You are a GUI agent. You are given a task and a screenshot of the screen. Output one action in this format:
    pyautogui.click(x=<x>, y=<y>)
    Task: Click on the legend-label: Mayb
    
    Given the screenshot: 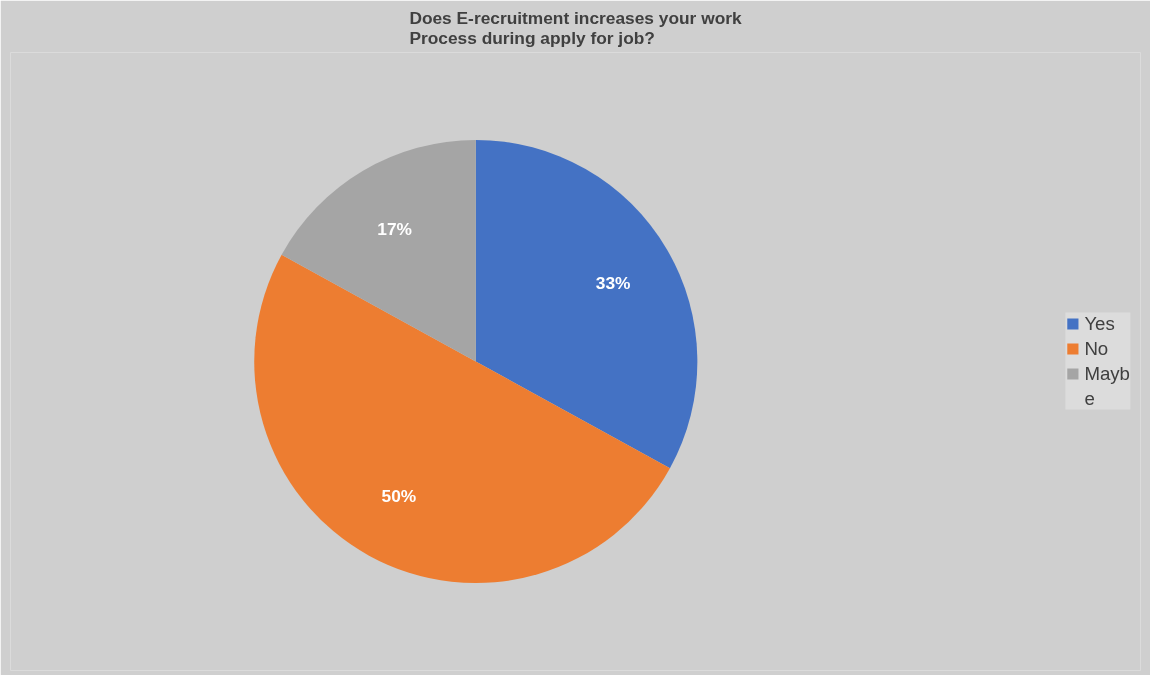 What is the action you would take?
    pyautogui.click(x=1107, y=373)
    